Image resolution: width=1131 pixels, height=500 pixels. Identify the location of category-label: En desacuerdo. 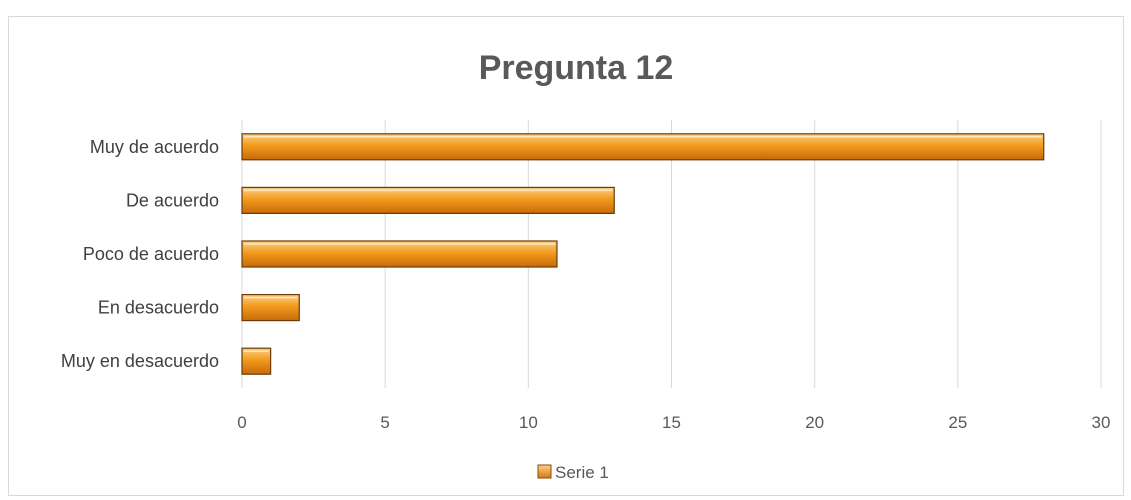
(158, 308).